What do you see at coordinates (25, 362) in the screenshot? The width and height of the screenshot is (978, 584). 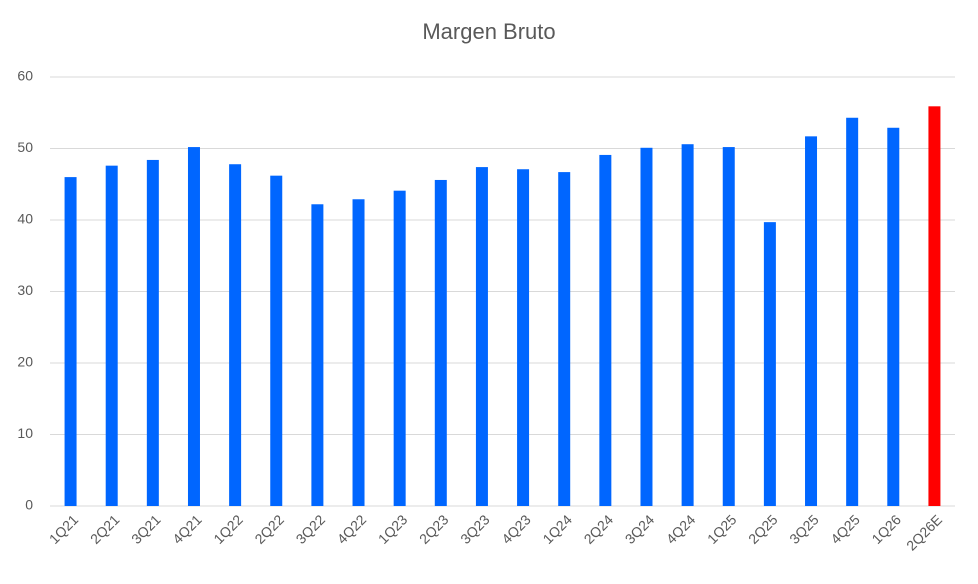 I see `y-tick-label: 20` at bounding box center [25, 362].